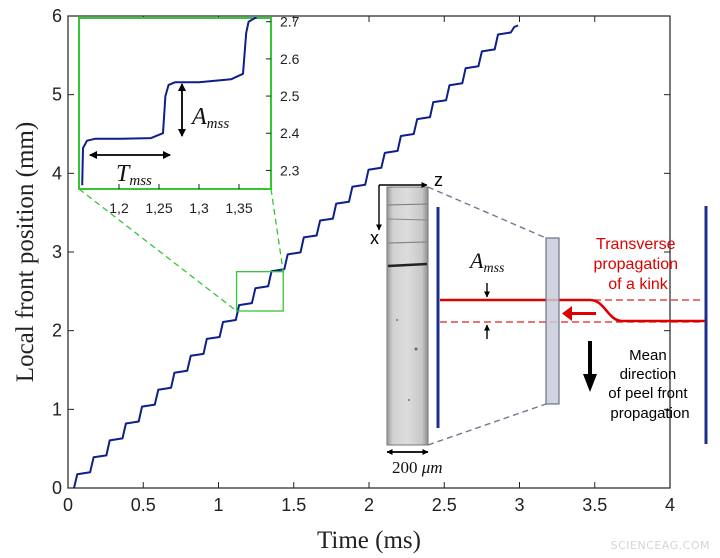  I want to click on mean-direction-arrow, so click(590, 366).